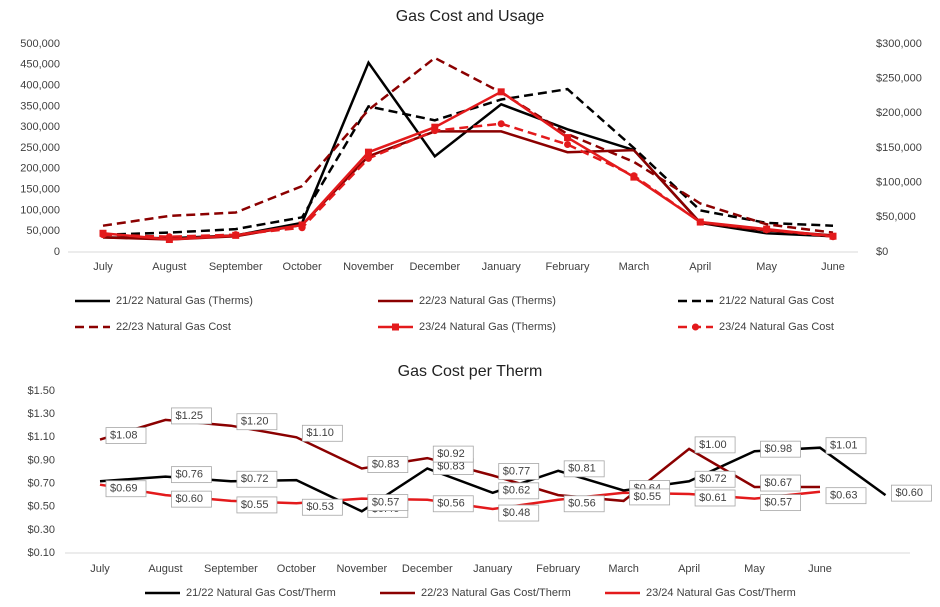 This screenshot has width=940, height=607. I want to click on legend-label: 21/22 Natural Gas (Therms), so click(184, 301).